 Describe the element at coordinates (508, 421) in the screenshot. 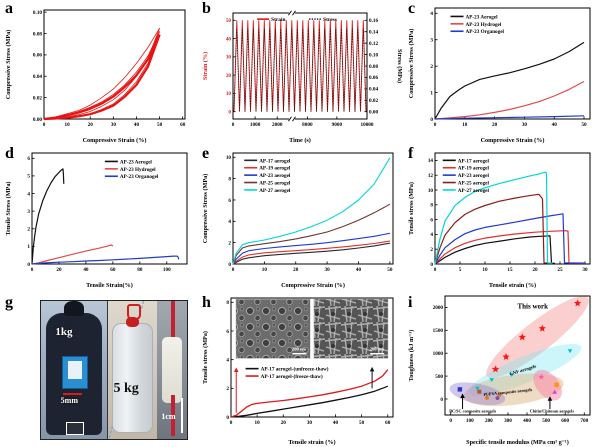

I see `x-tick-label: 300` at that location.